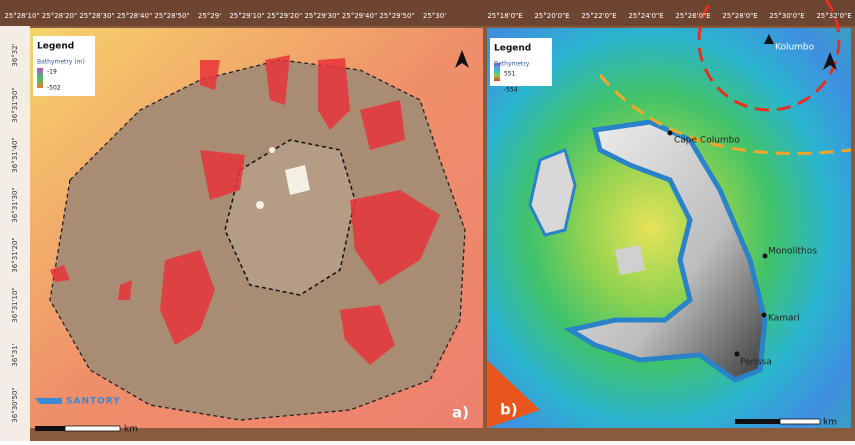 This screenshot has height=445, width=855. I want to click on left-tick-label: 36°31'10", so click(15, 304).